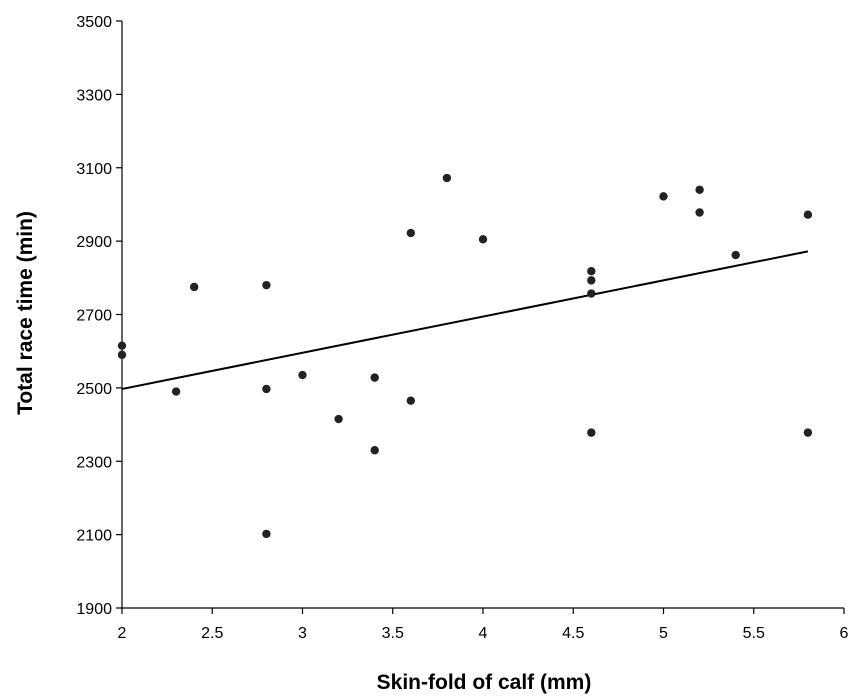 The height and width of the screenshot is (697, 849). Describe the element at coordinates (94, 609) in the screenshot. I see `y-tick-label: 1900` at that location.